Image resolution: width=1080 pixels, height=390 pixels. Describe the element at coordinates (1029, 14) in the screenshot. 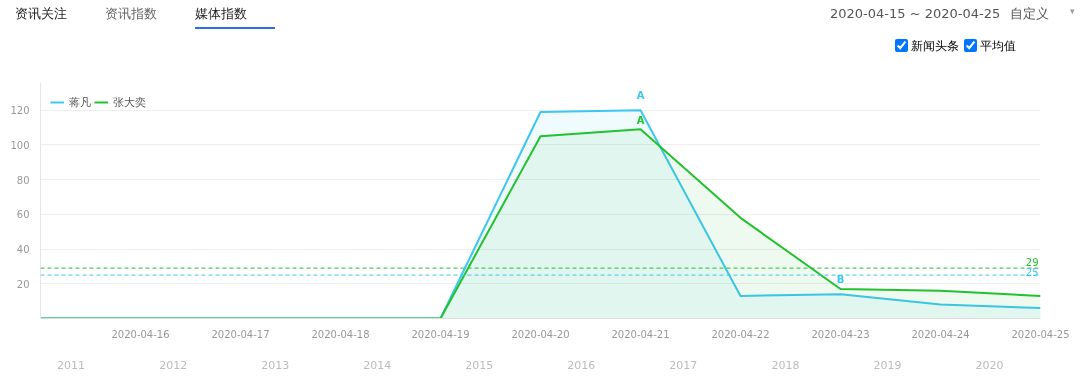

I see `text: 自定义` at that location.